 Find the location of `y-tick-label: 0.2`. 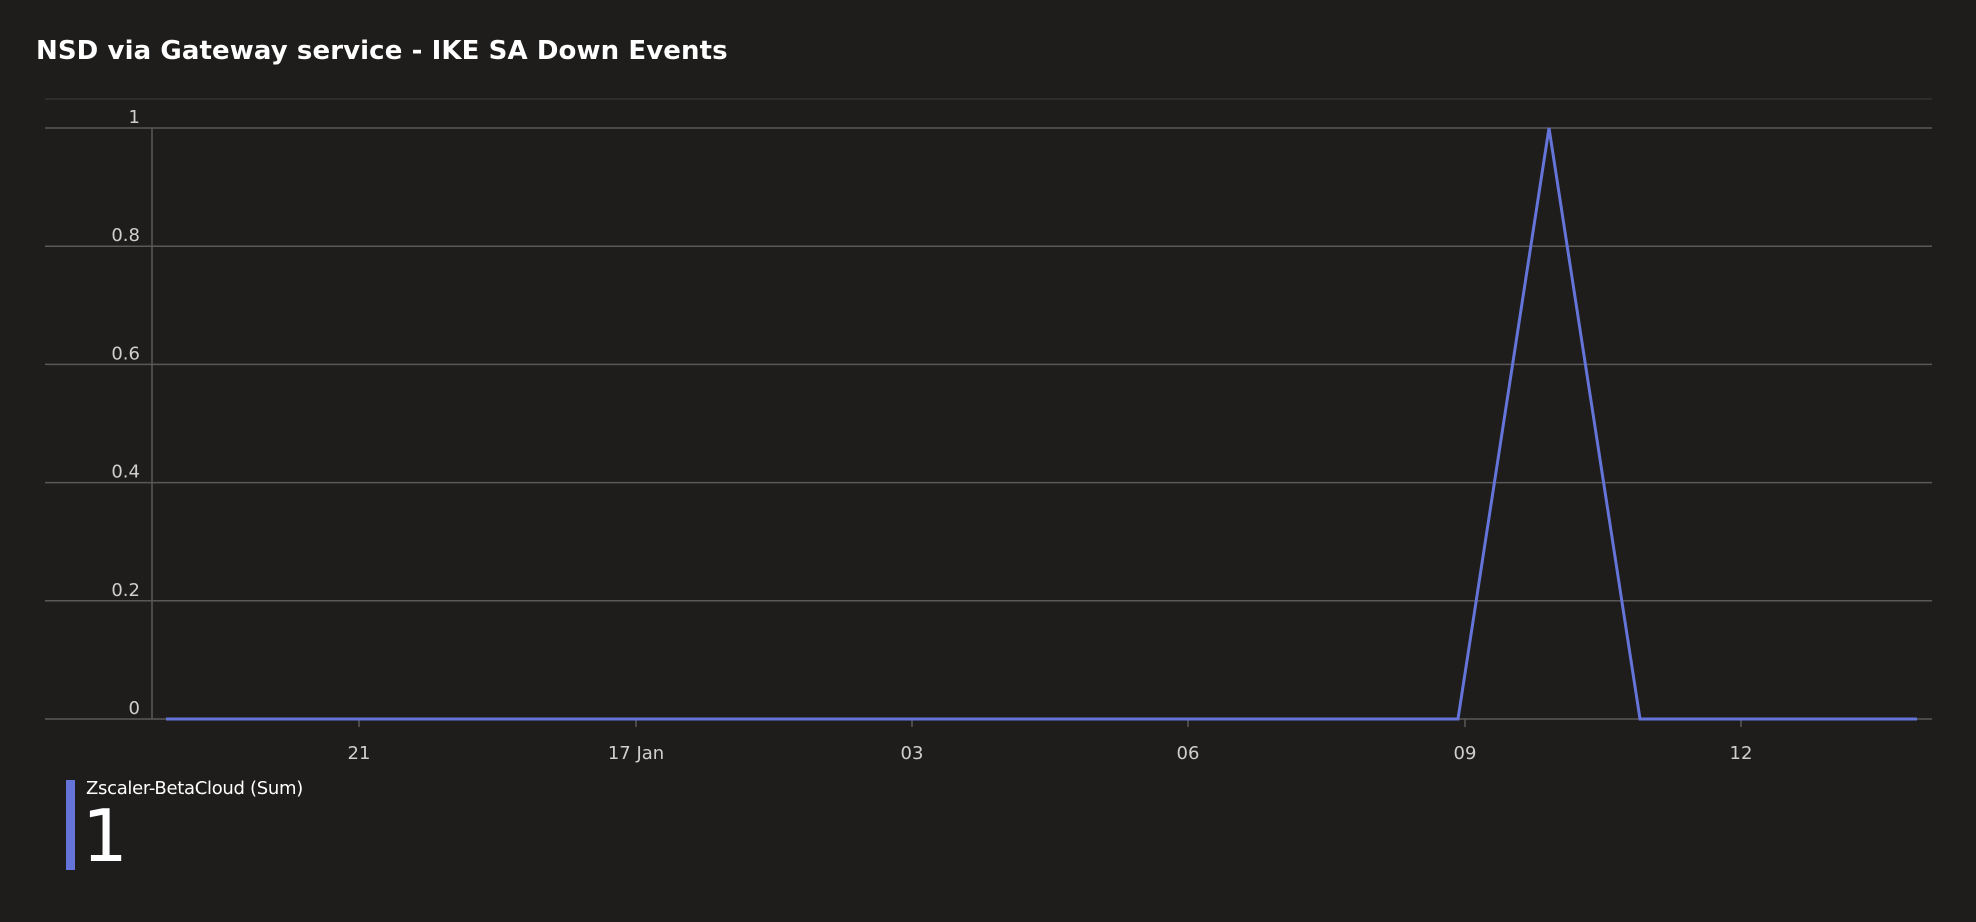

y-tick-label: 0.2 is located at coordinates (125, 590).